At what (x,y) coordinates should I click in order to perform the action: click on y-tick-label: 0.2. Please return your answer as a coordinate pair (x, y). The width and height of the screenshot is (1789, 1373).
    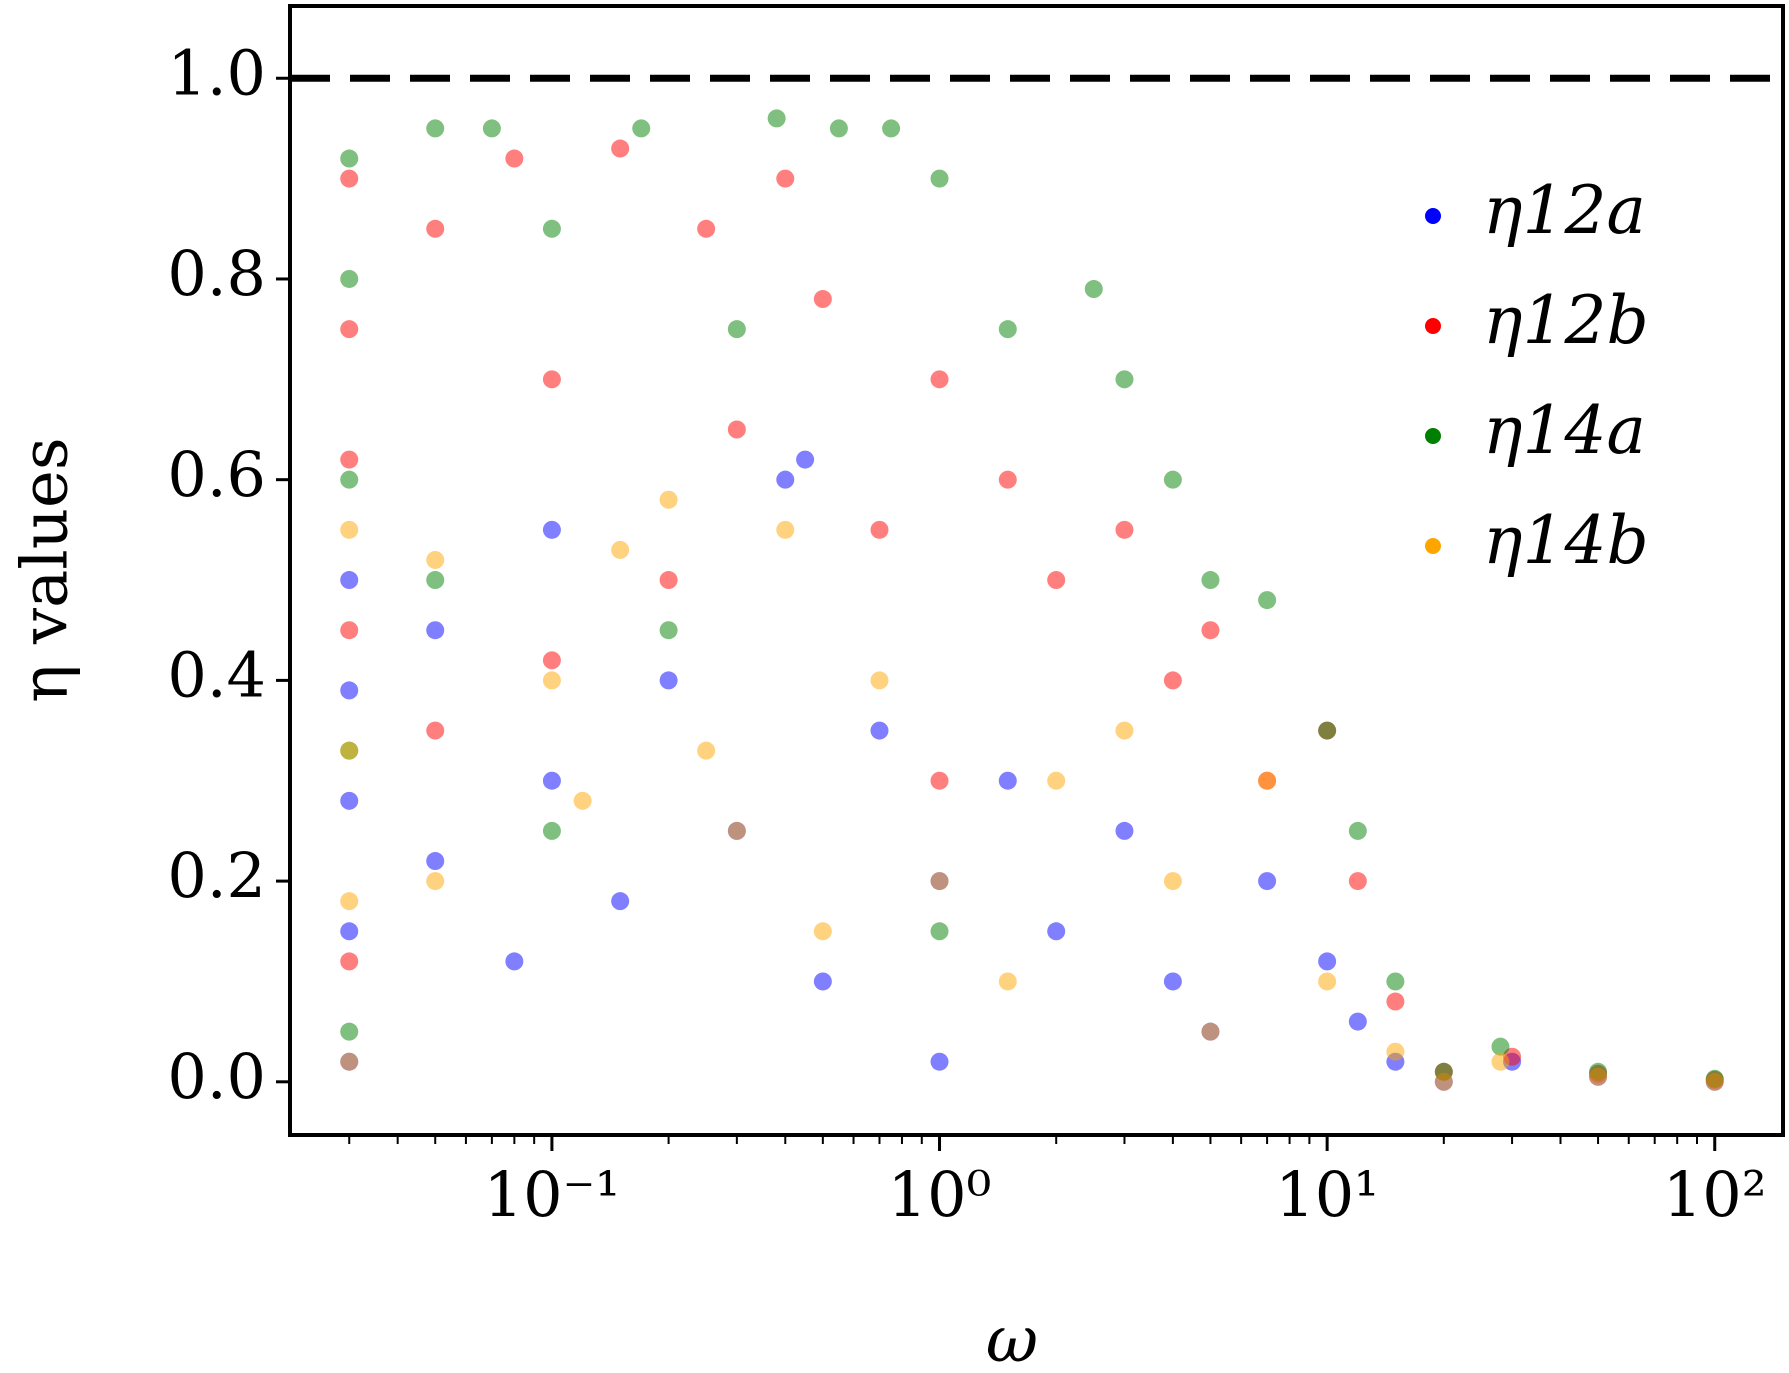
    Looking at the image, I should click on (216, 875).